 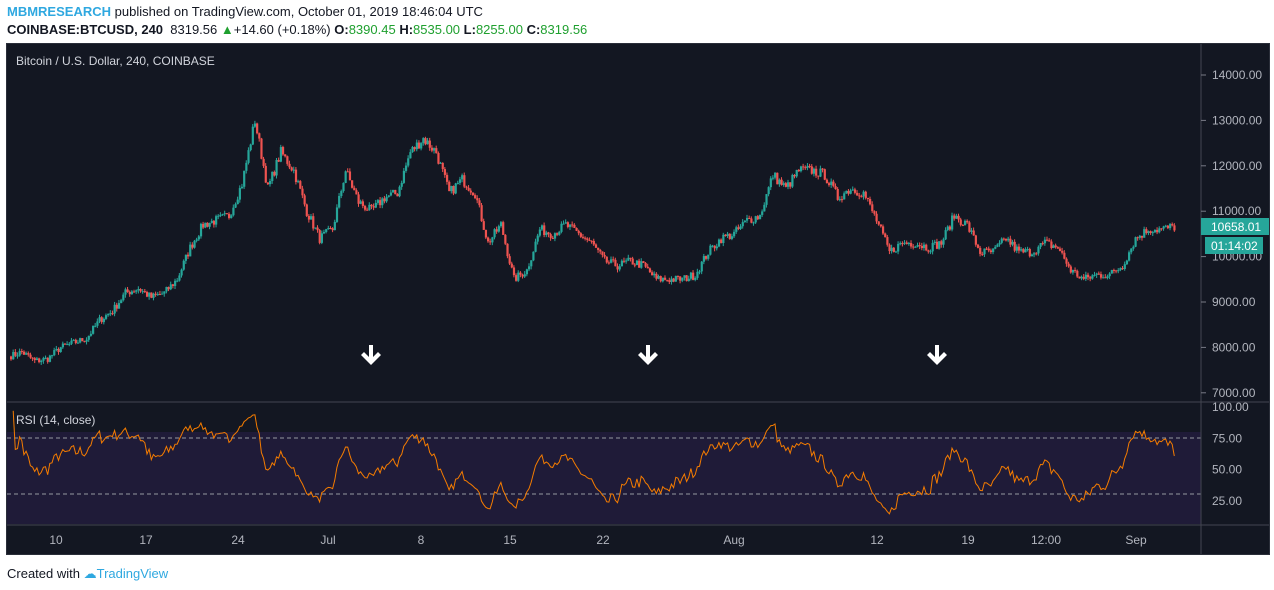 What do you see at coordinates (406, 29) in the screenshot?
I see `h-label: H:` at bounding box center [406, 29].